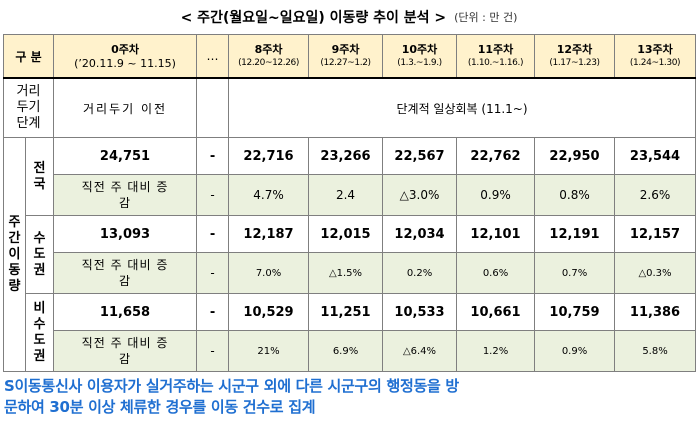  Describe the element at coordinates (496, 273) in the screenshot. I see `change-cell: 0.6%` at that location.